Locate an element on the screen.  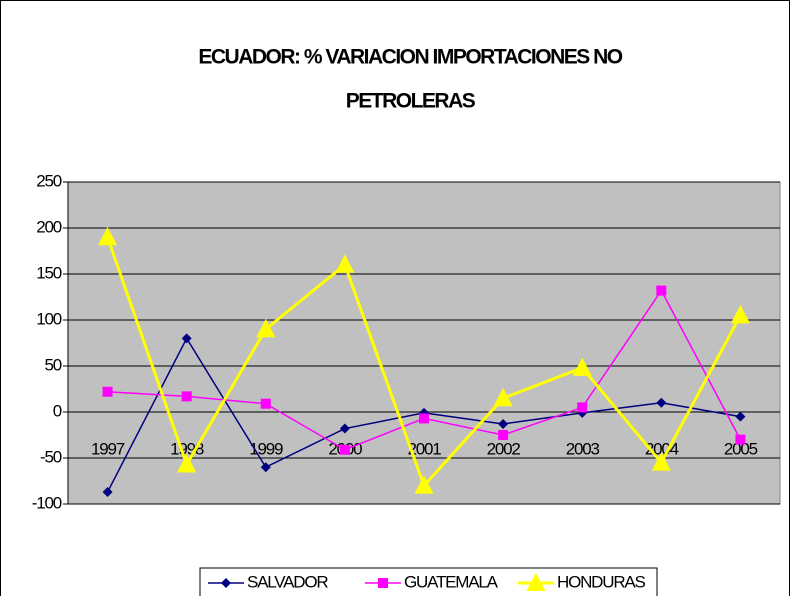
chart-title: ECUADOR: % VARIACION IMPORTACIONES NO is located at coordinates (410, 57).